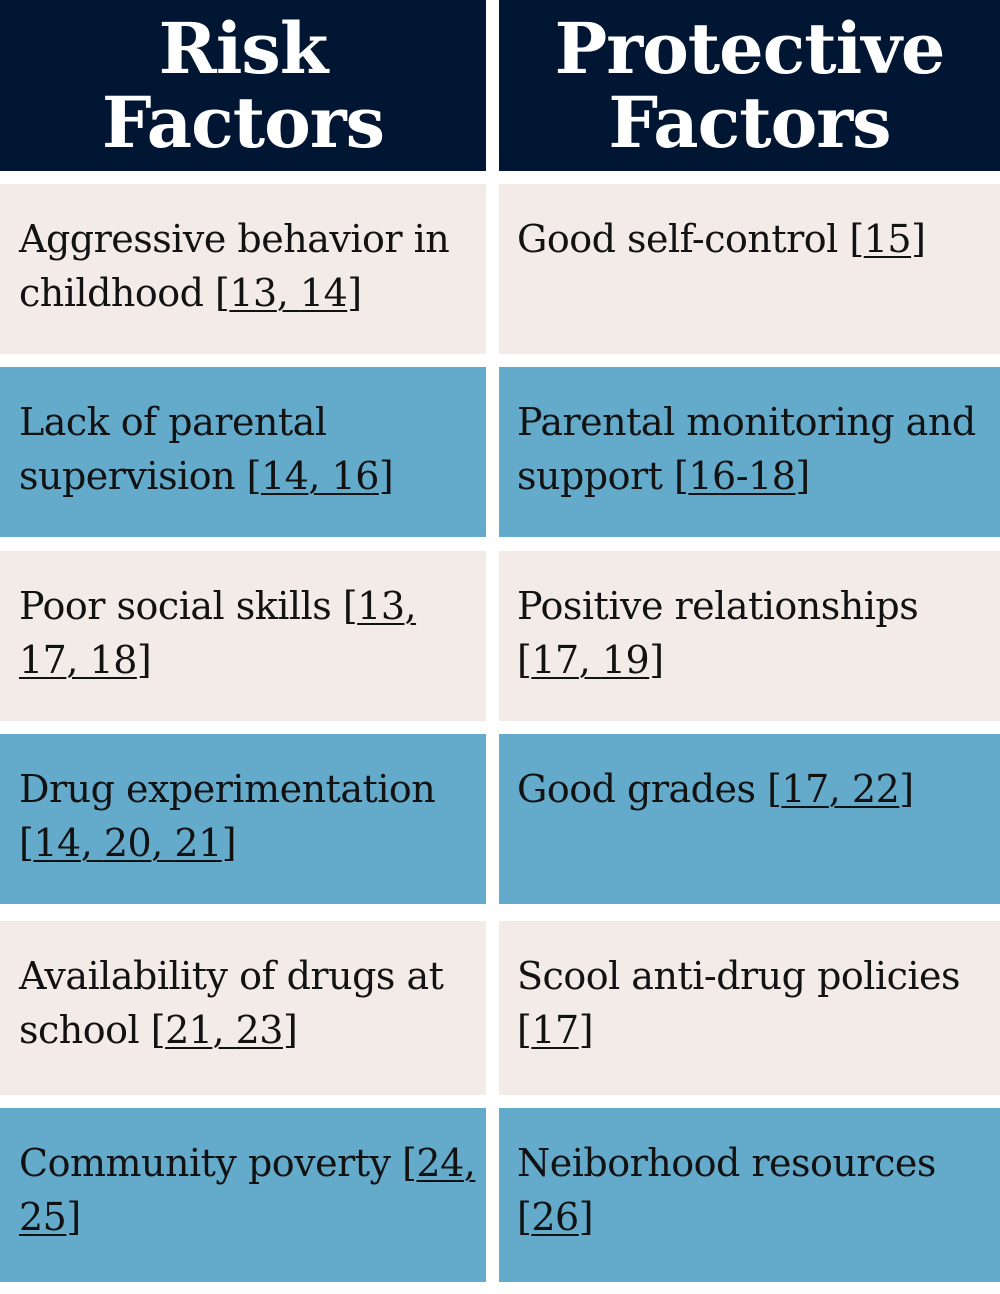 This screenshot has height=1294, width=1000. Describe the element at coordinates (749, 636) in the screenshot. I see `protective-factor-cell: Positive relationships [17, 19]` at that location.